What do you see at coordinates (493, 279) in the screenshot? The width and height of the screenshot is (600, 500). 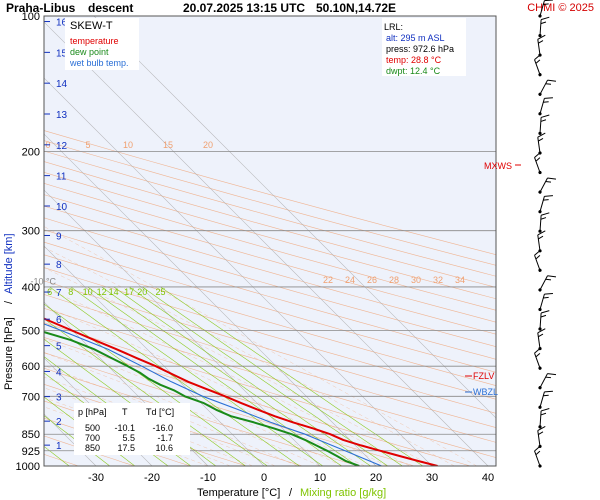 I see `level-markers: MXWS FZLV WBZL` at bounding box center [493, 279].